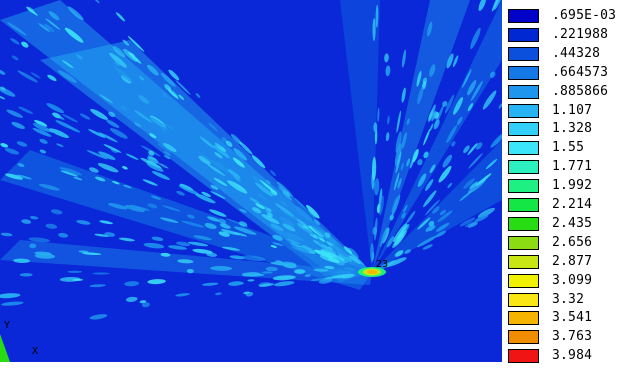 The width and height of the screenshot is (640, 370). I want to click on legend-label: 1.992, so click(572, 186).